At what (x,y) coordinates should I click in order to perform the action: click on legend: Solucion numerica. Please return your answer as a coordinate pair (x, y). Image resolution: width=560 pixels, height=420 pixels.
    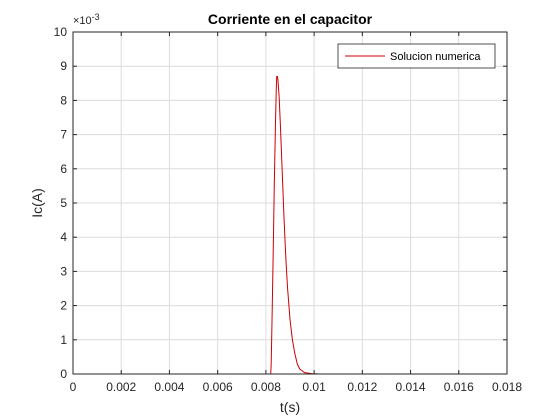
    Looking at the image, I should click on (416, 56).